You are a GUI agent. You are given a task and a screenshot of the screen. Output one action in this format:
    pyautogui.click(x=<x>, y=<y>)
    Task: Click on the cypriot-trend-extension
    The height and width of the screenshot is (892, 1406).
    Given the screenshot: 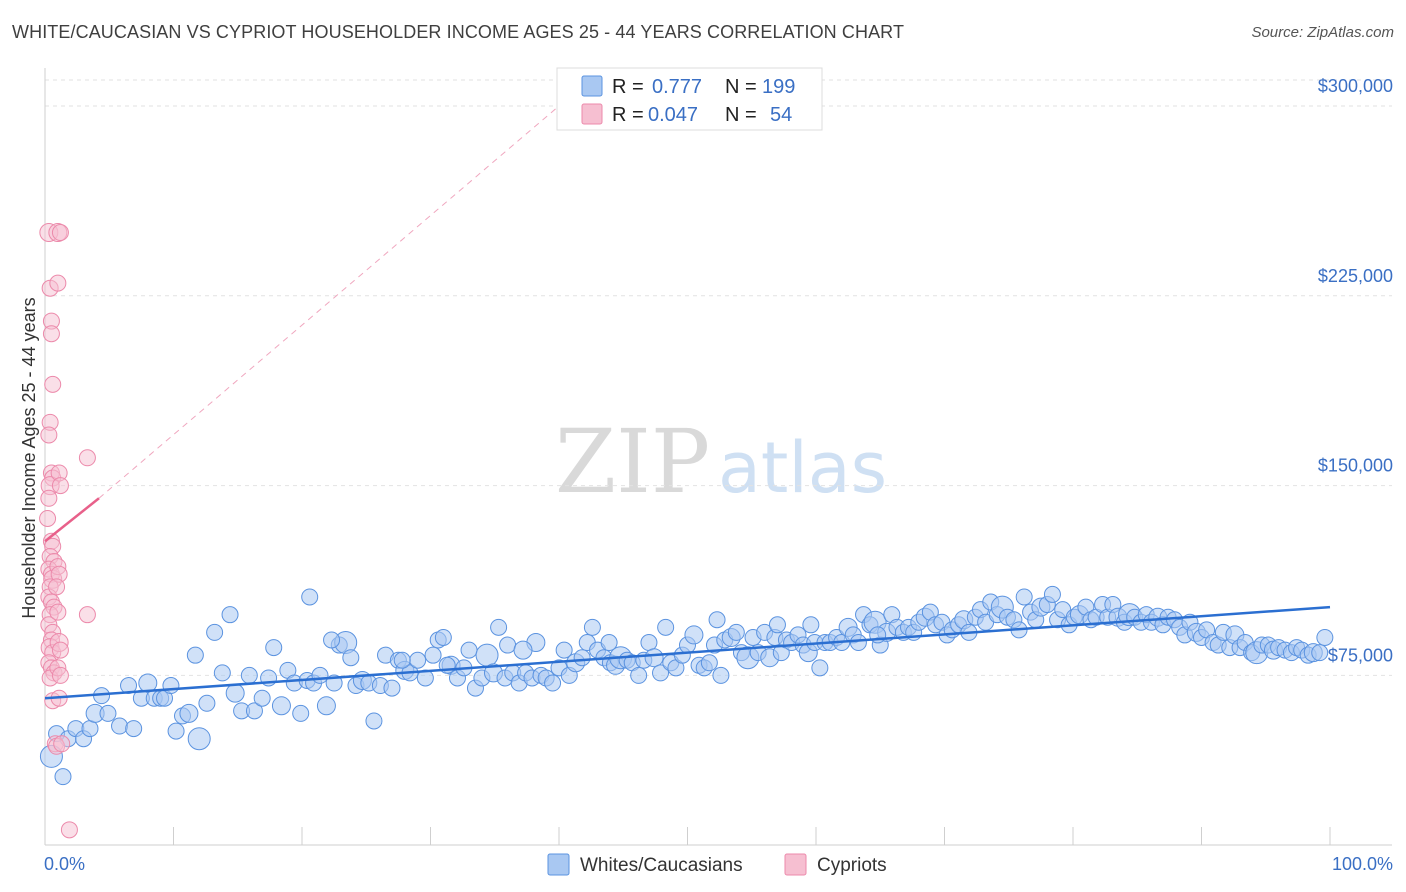 What is the action you would take?
    pyautogui.click(x=329, y=302)
    